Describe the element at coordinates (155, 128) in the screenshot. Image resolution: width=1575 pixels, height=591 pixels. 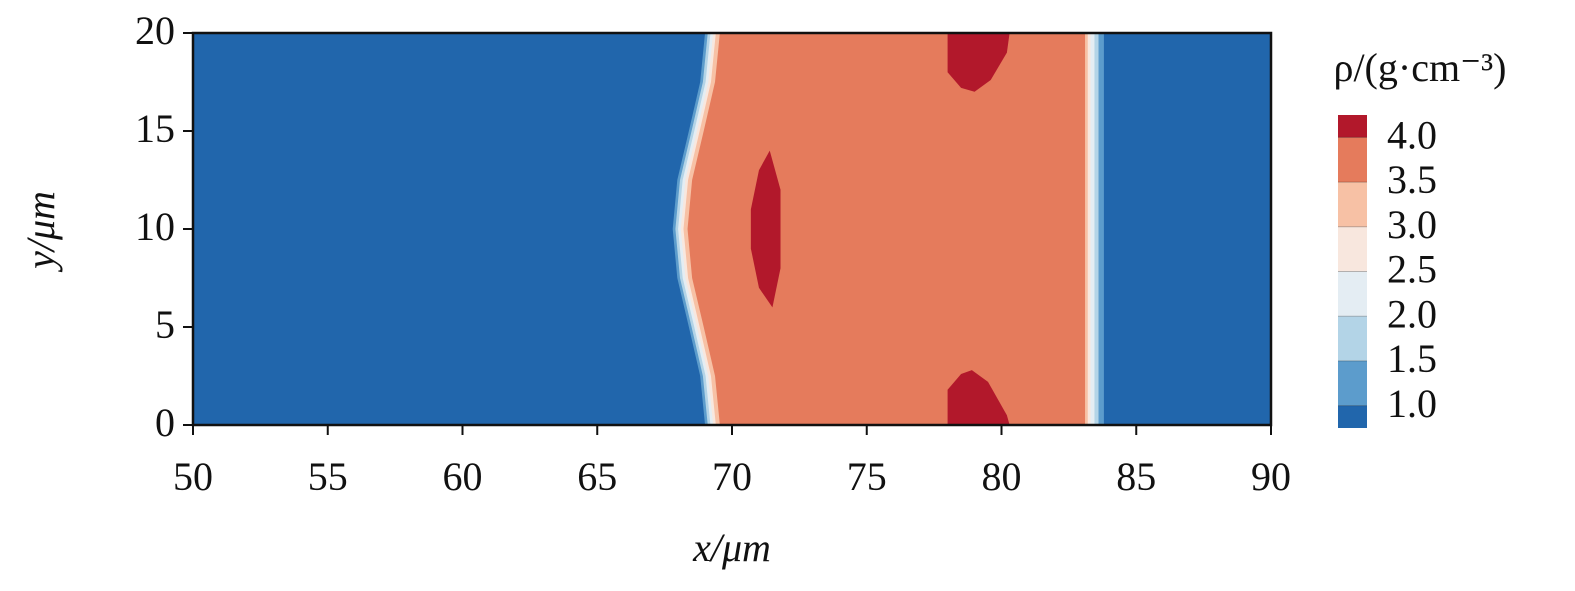
I see `y-tick-label: 15` at that location.